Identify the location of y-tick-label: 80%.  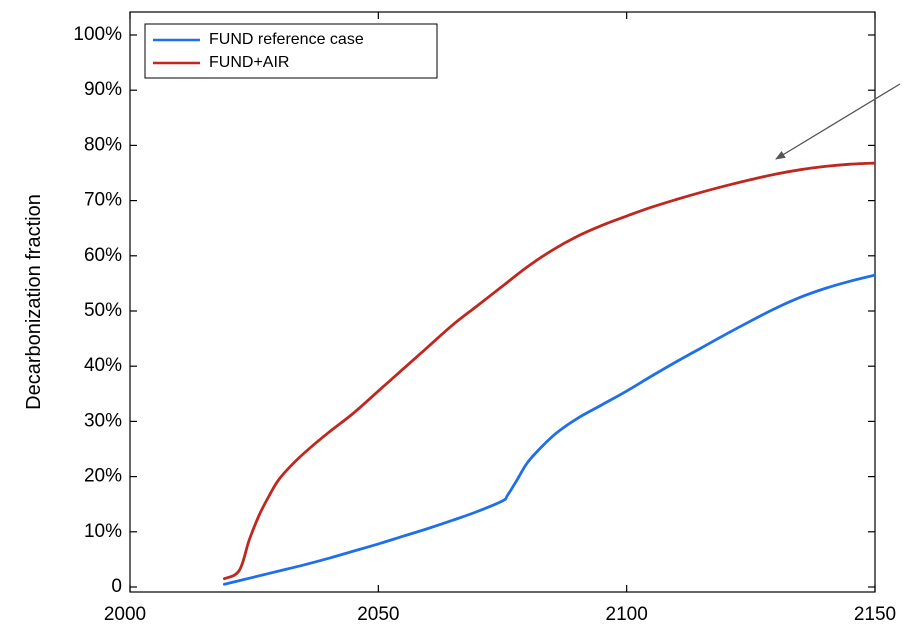
(103, 144).